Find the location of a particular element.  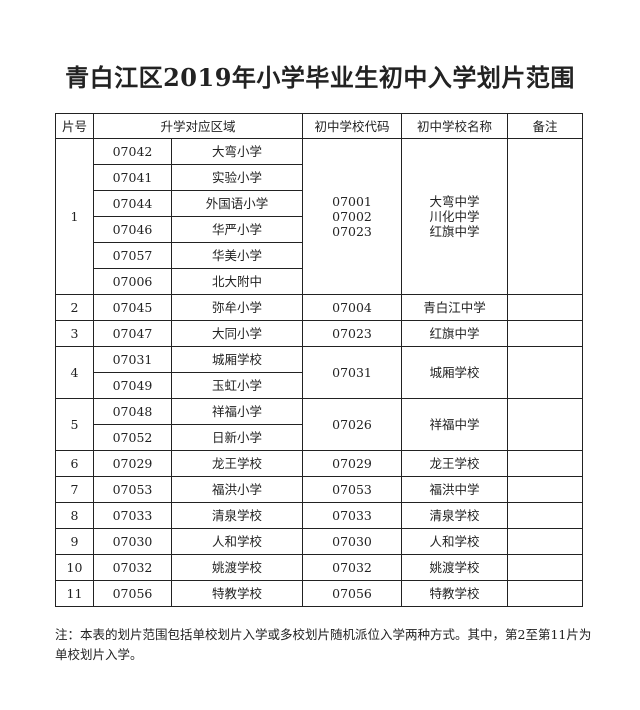

primary-name: 弥牟小学 is located at coordinates (237, 307).